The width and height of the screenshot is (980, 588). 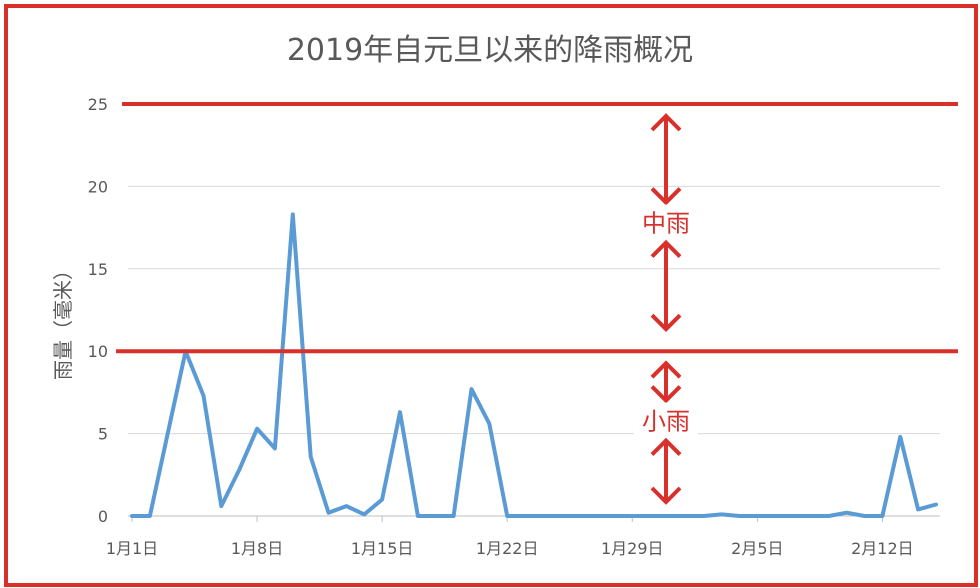 I want to click on x-tick-label: 1月1日, so click(x=132, y=548).